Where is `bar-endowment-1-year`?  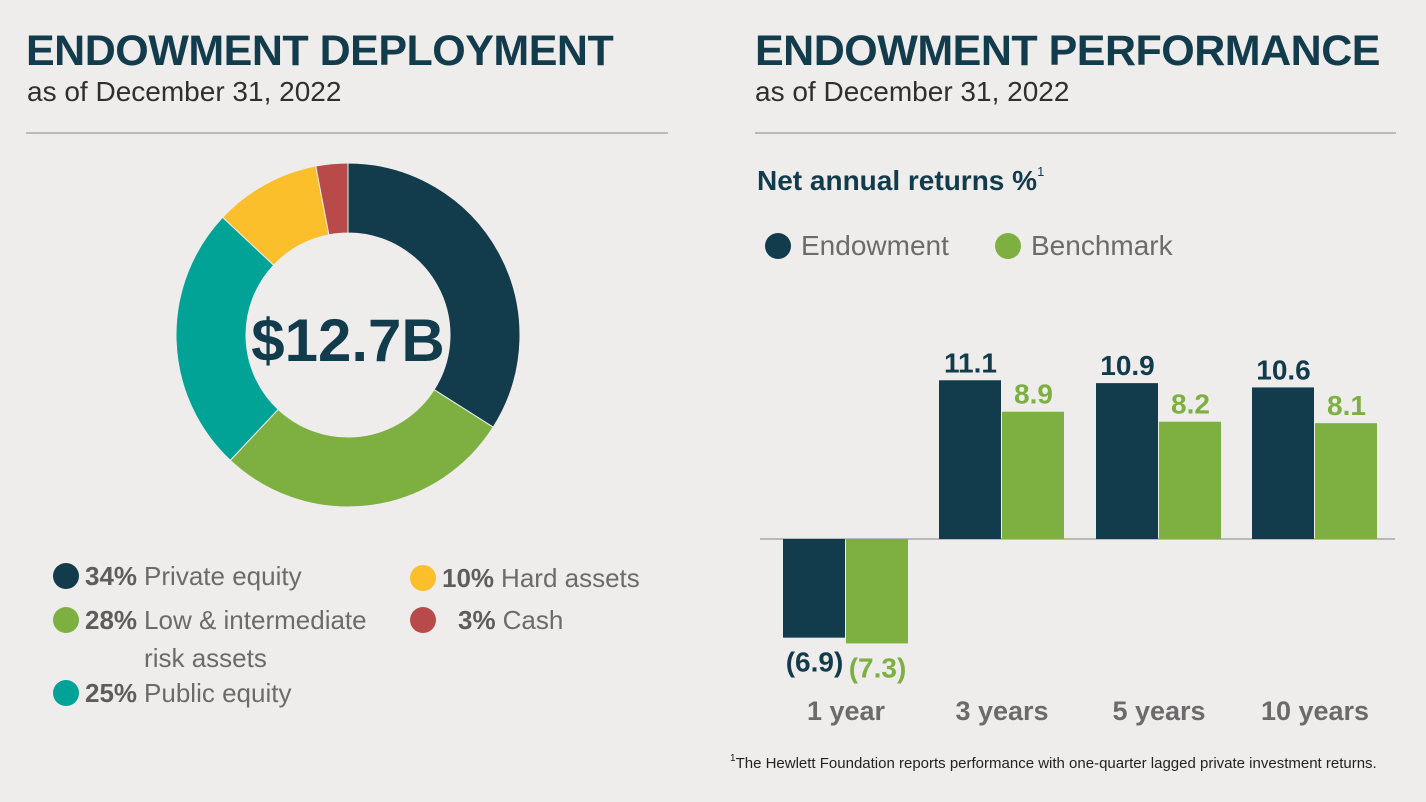
bar-endowment-1-year is located at coordinates (814, 588).